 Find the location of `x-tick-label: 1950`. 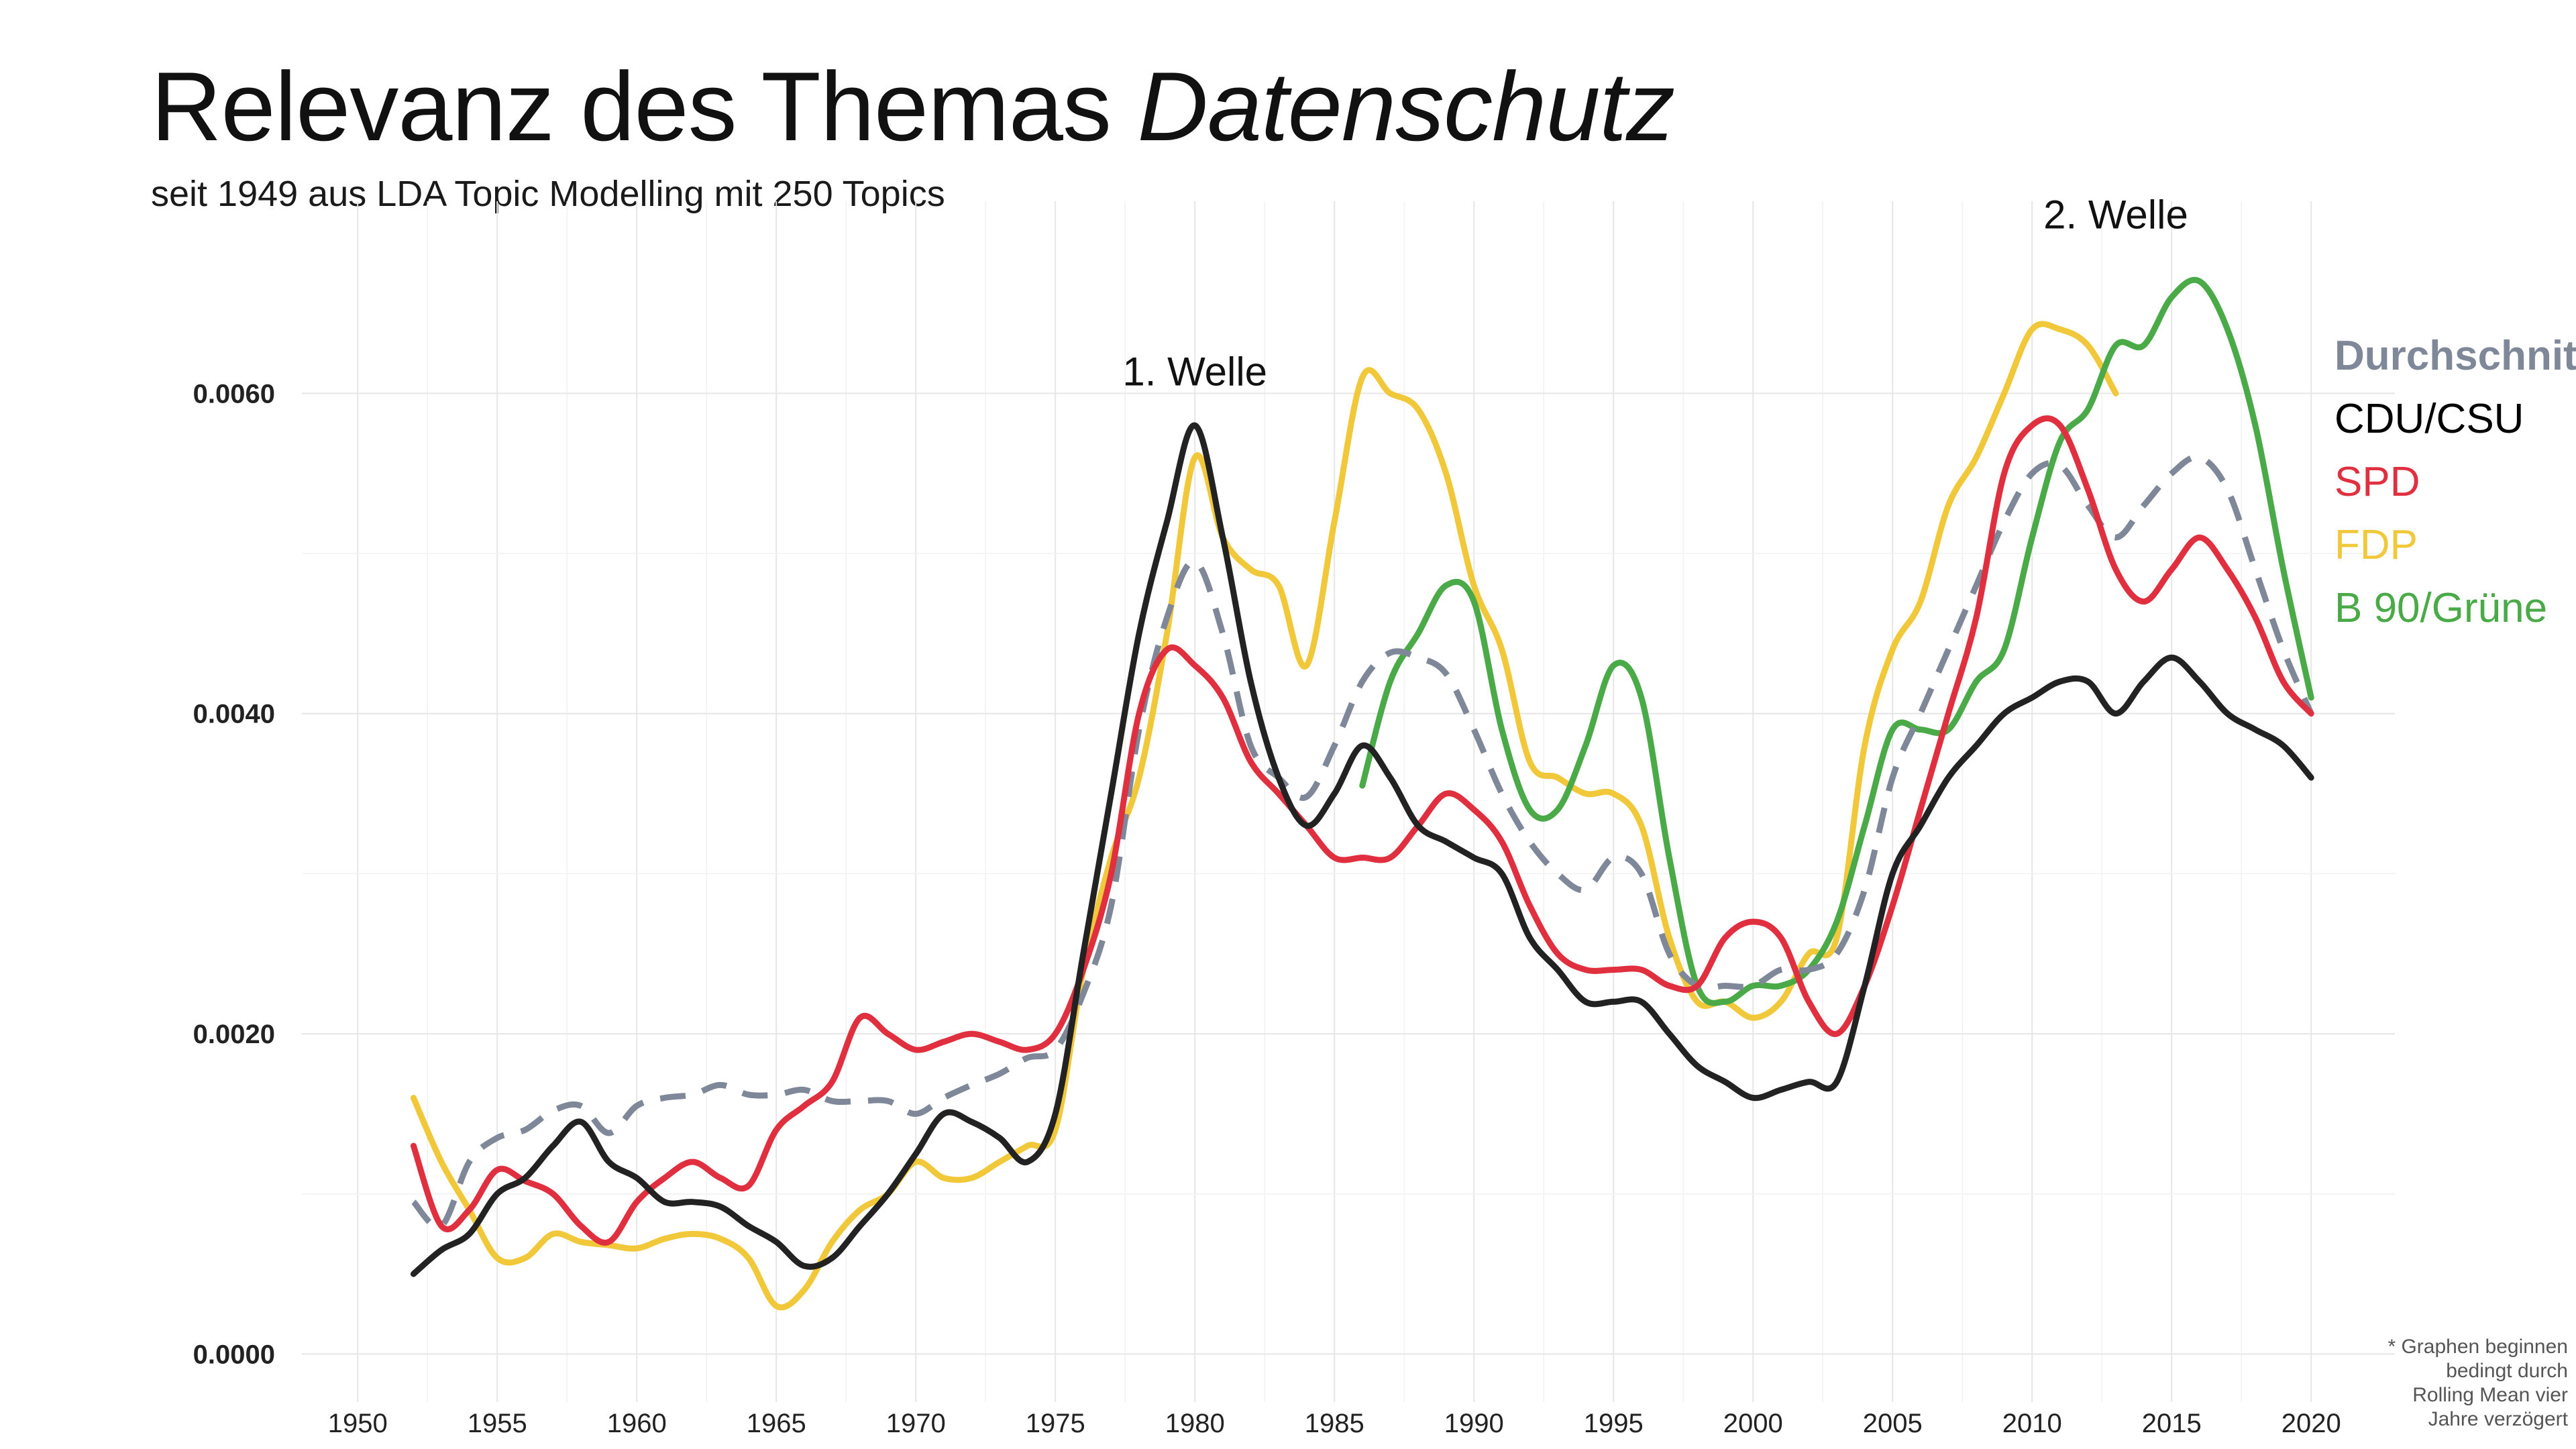

x-tick-label: 1950 is located at coordinates (358, 1423).